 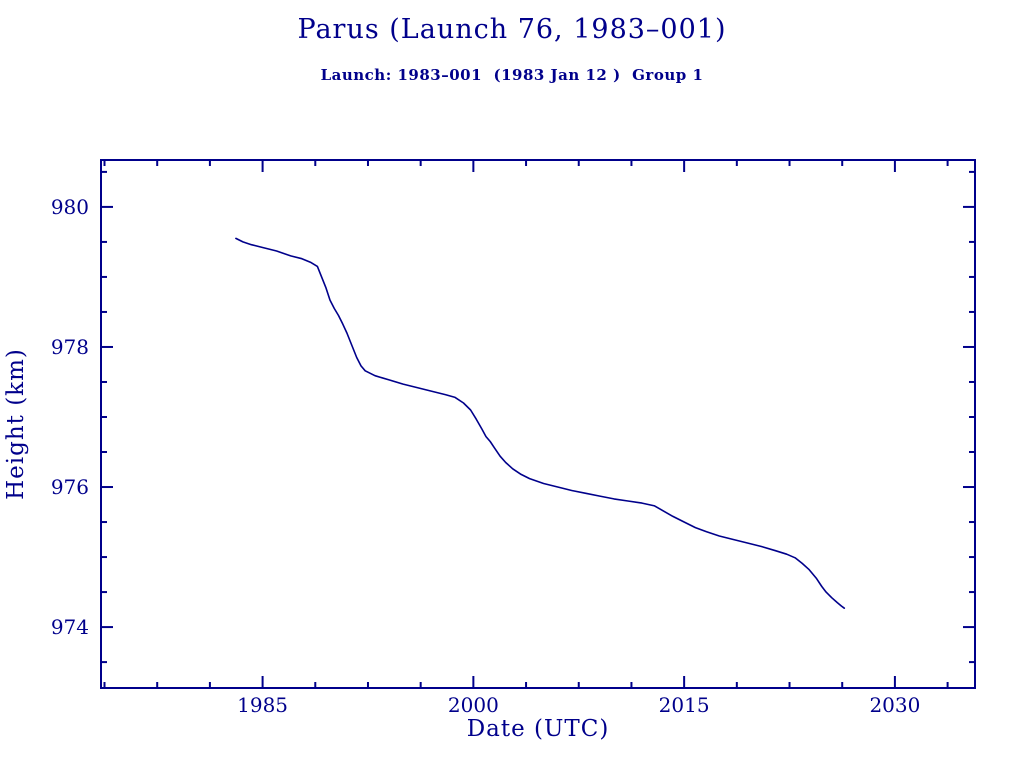 I want to click on y-tick-label: 980, so click(x=70, y=207).